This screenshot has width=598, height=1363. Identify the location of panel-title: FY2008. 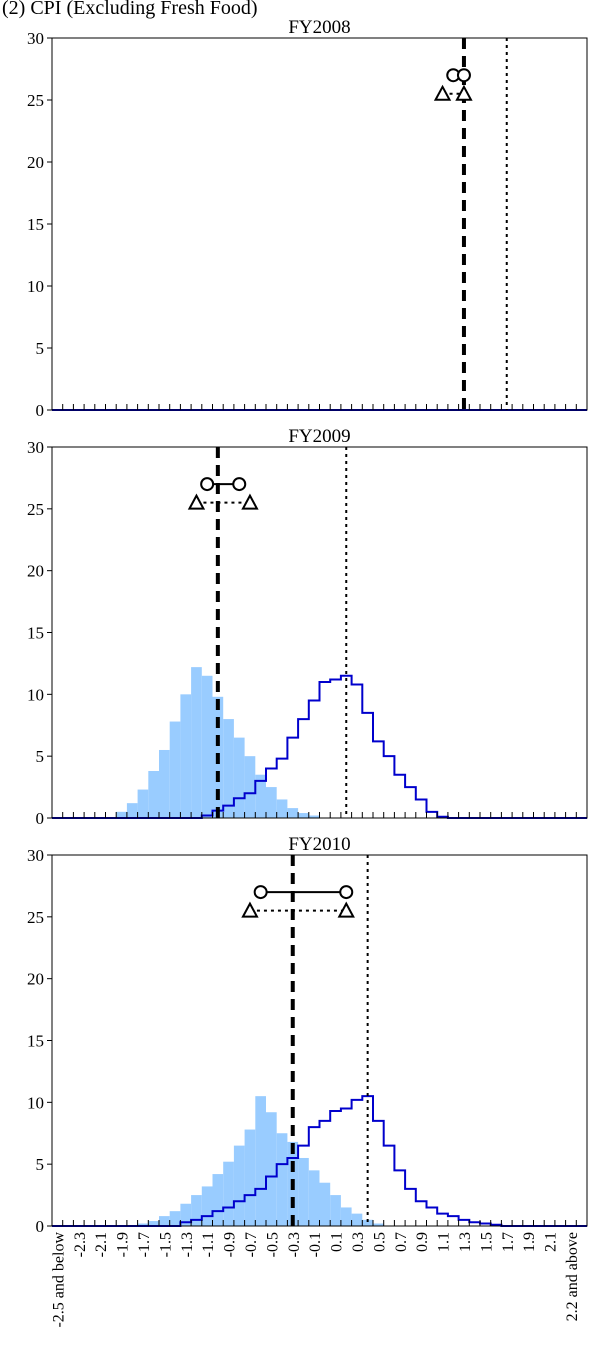
(319, 27).